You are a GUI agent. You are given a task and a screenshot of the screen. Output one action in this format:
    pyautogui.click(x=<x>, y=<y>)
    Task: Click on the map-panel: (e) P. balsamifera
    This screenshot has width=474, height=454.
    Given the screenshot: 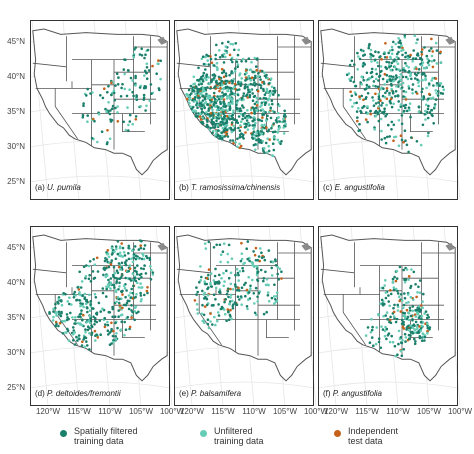 What is the action you would take?
    pyautogui.click(x=245, y=316)
    